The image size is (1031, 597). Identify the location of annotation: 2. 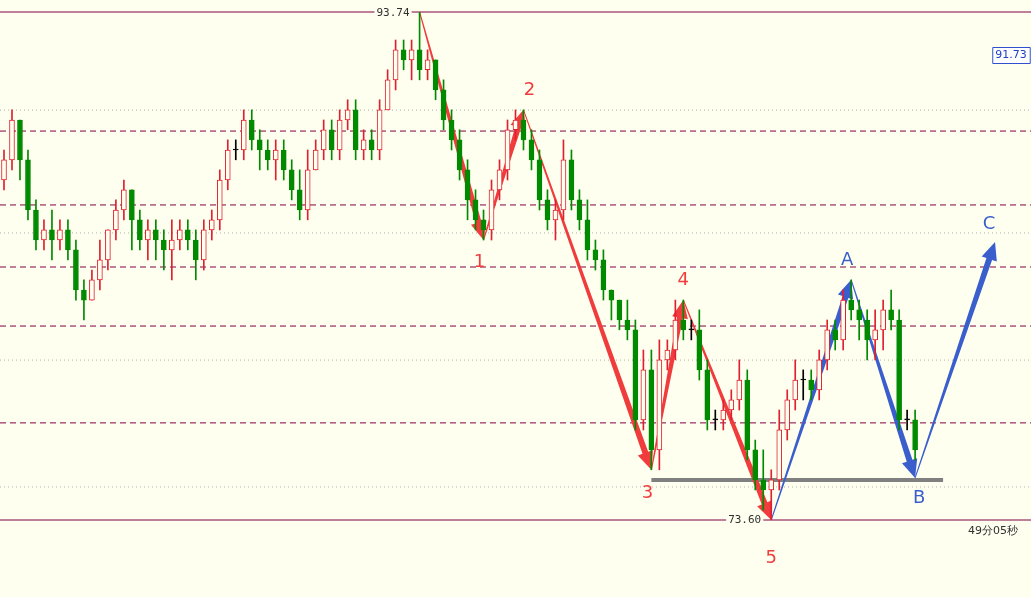
(529, 88).